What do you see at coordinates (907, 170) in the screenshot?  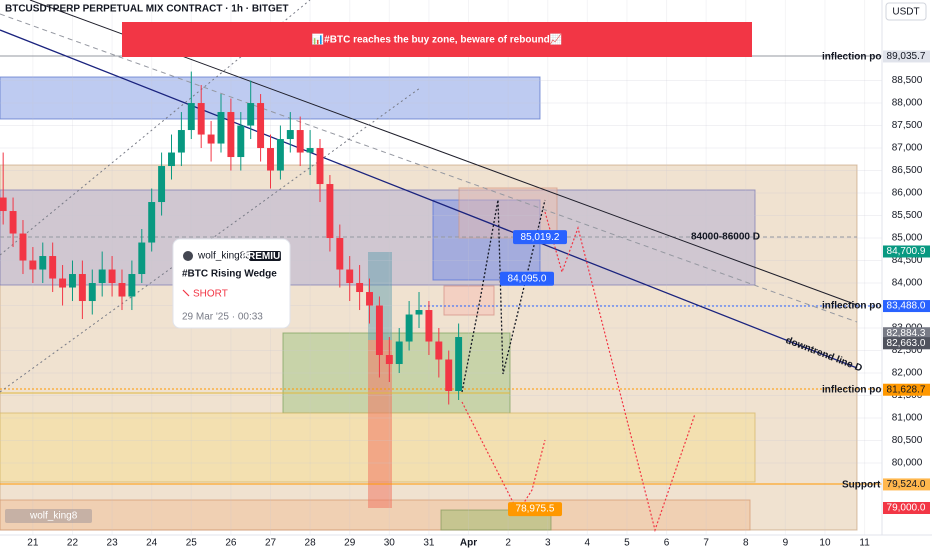 I see `y-tick-label: 86,500` at bounding box center [907, 170].